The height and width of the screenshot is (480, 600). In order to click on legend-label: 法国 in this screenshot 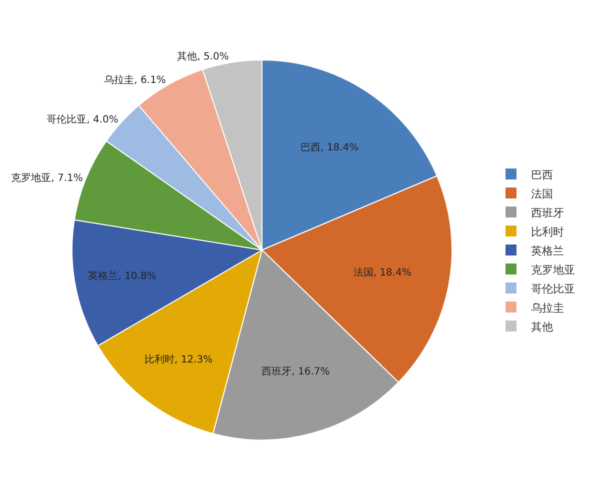, I will do `click(542, 193)`.